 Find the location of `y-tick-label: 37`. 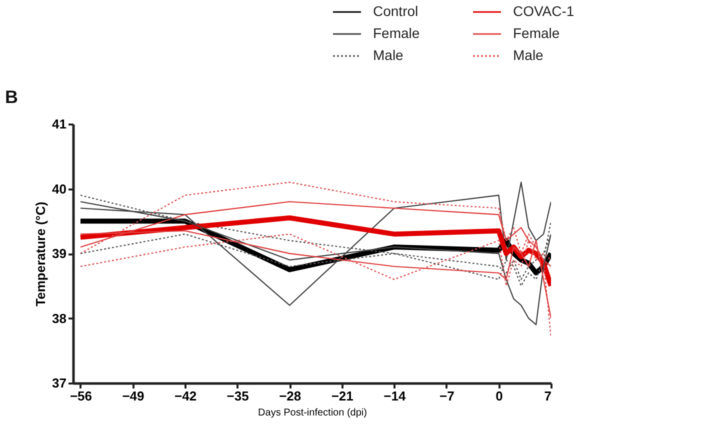

y-tick-label: 37 is located at coordinates (59, 383).